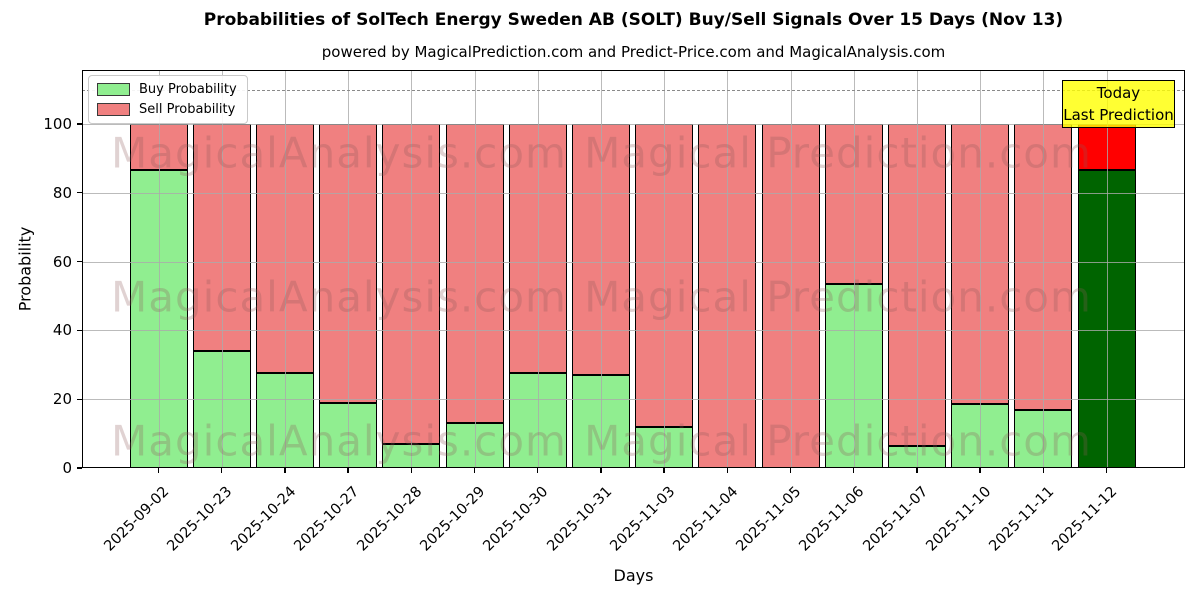  What do you see at coordinates (1118, 115) in the screenshot?
I see `today-annotation-line2: Last Prediction` at bounding box center [1118, 115].